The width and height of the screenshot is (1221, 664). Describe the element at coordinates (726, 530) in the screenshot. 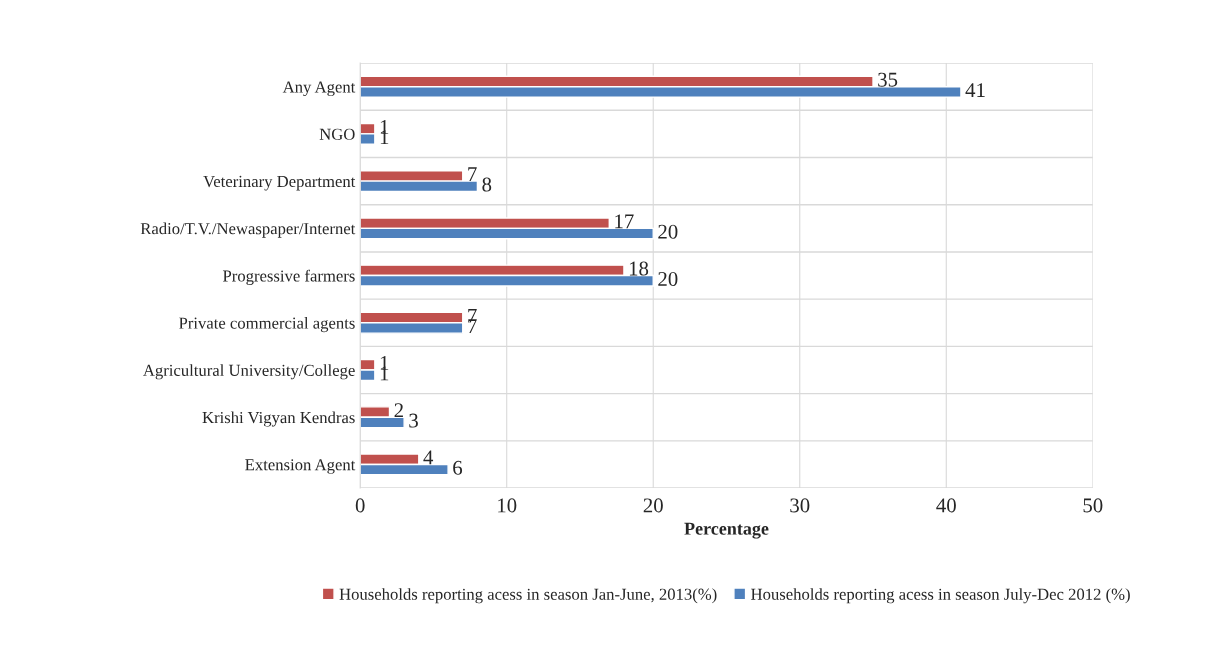

I see `x-axis-title: Percentage` at that location.